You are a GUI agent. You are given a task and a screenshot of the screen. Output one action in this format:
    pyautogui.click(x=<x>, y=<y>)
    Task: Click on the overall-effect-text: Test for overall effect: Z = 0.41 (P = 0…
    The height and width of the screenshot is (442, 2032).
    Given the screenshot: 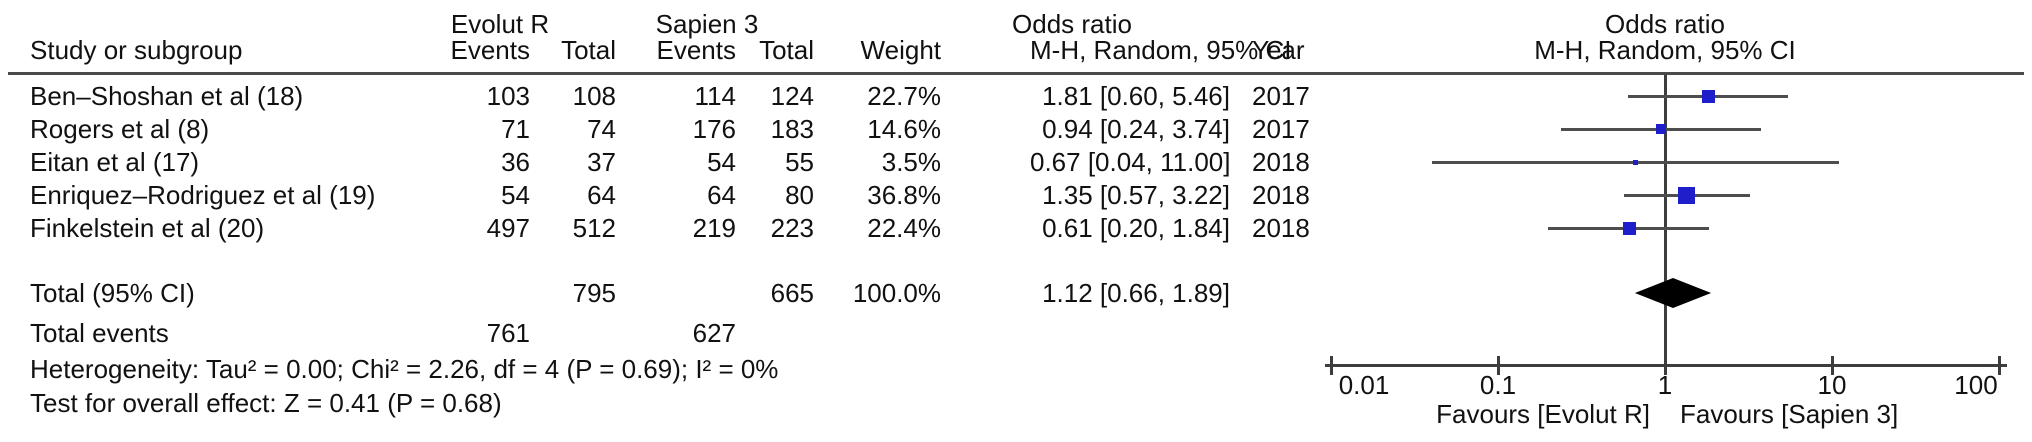 What is the action you would take?
    pyautogui.click(x=266, y=403)
    